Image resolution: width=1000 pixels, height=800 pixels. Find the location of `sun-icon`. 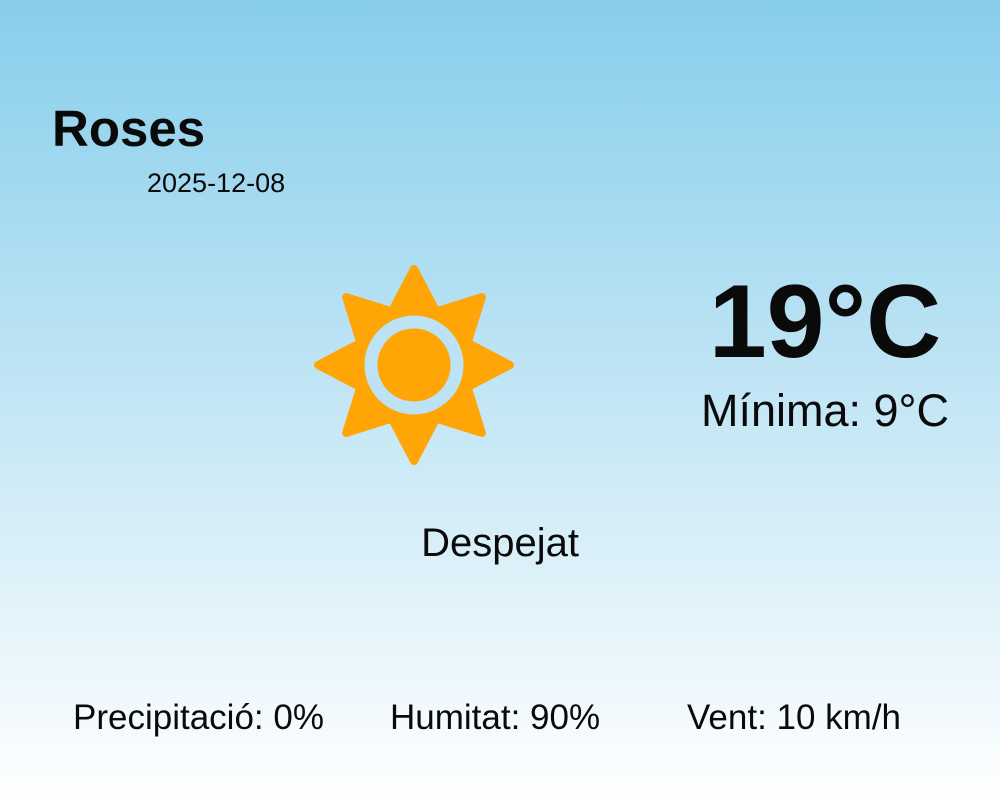

sun-icon is located at coordinates (414, 365).